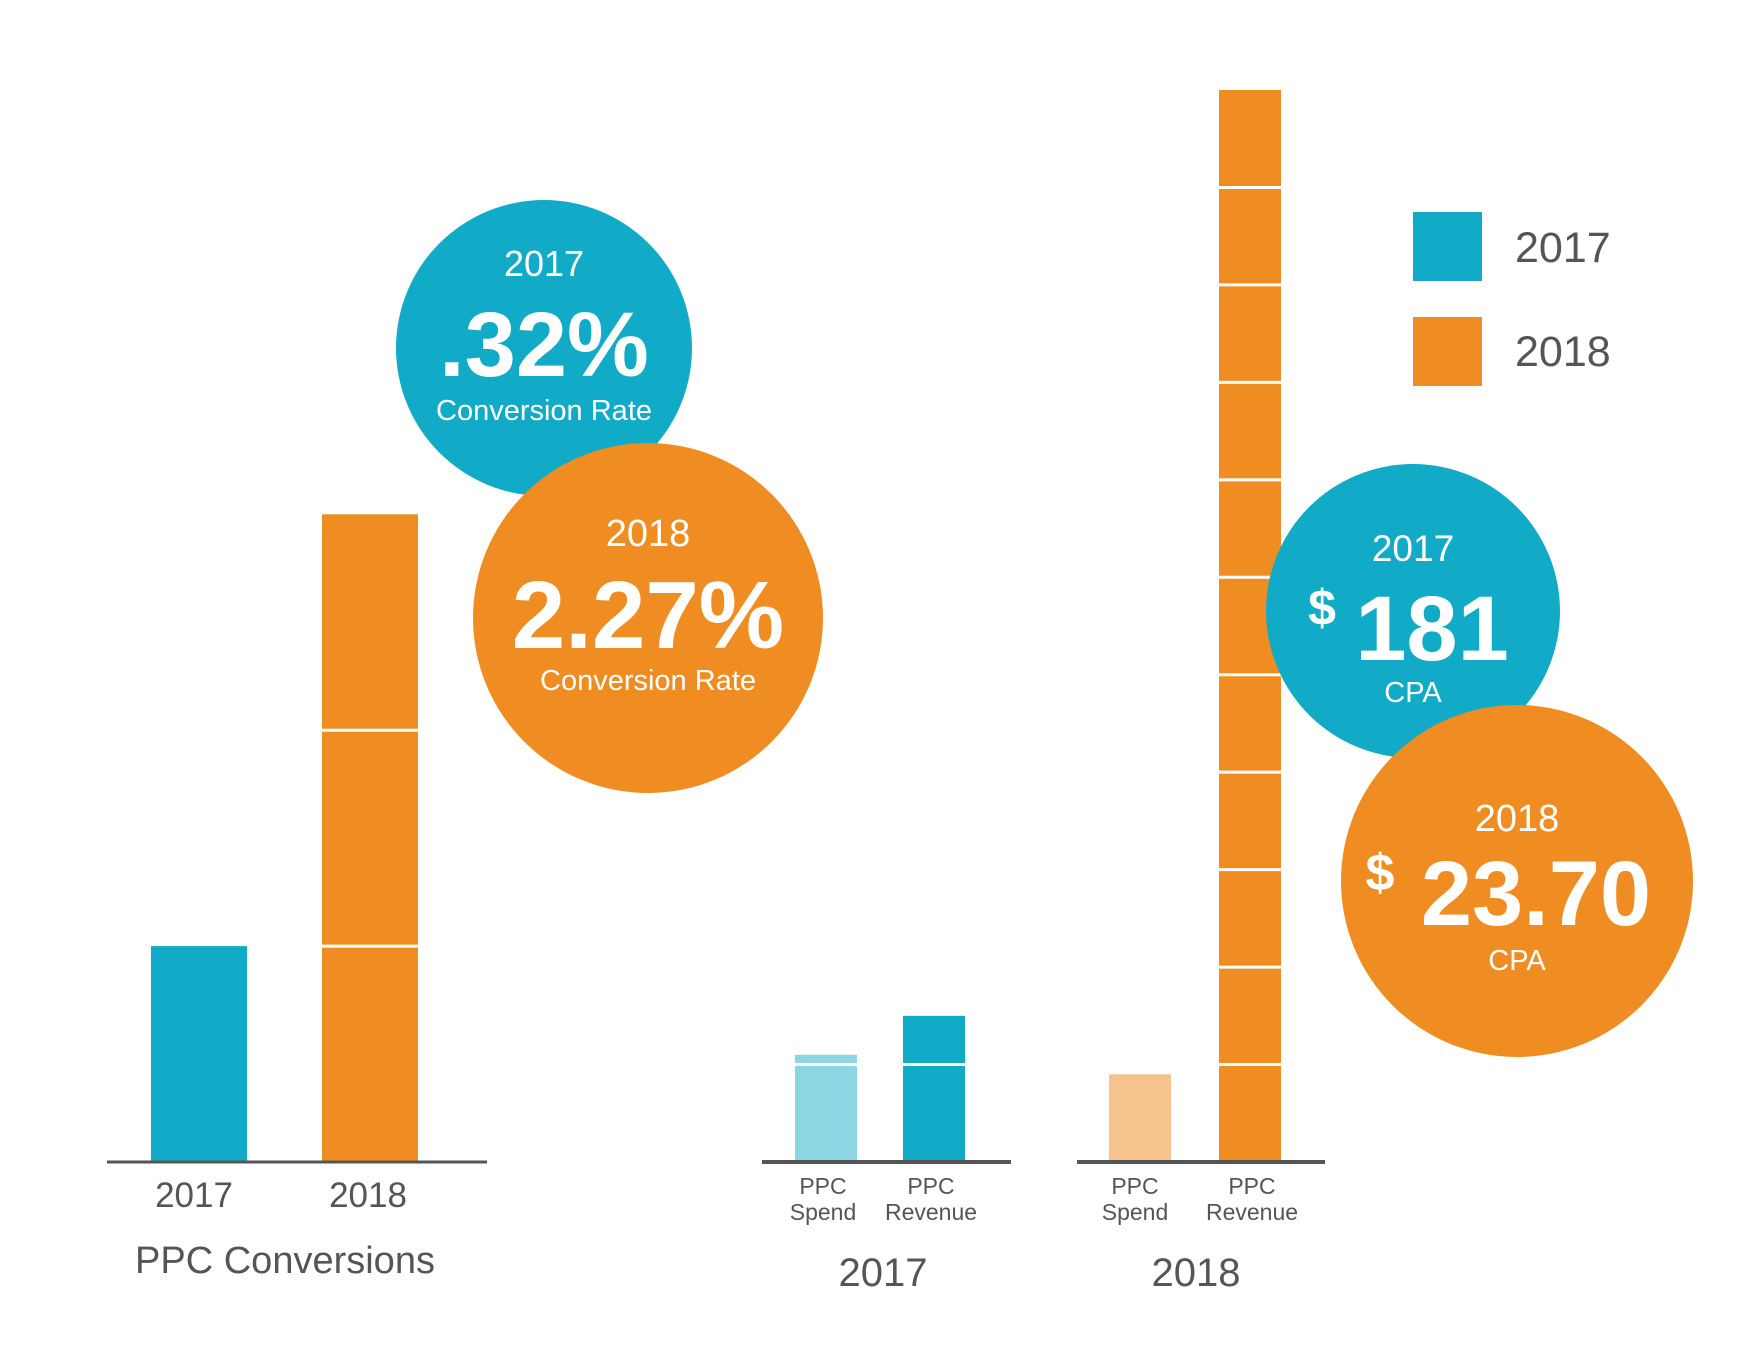 The image size is (1745, 1372). I want to click on cpa-2018-circle, so click(1517, 881).